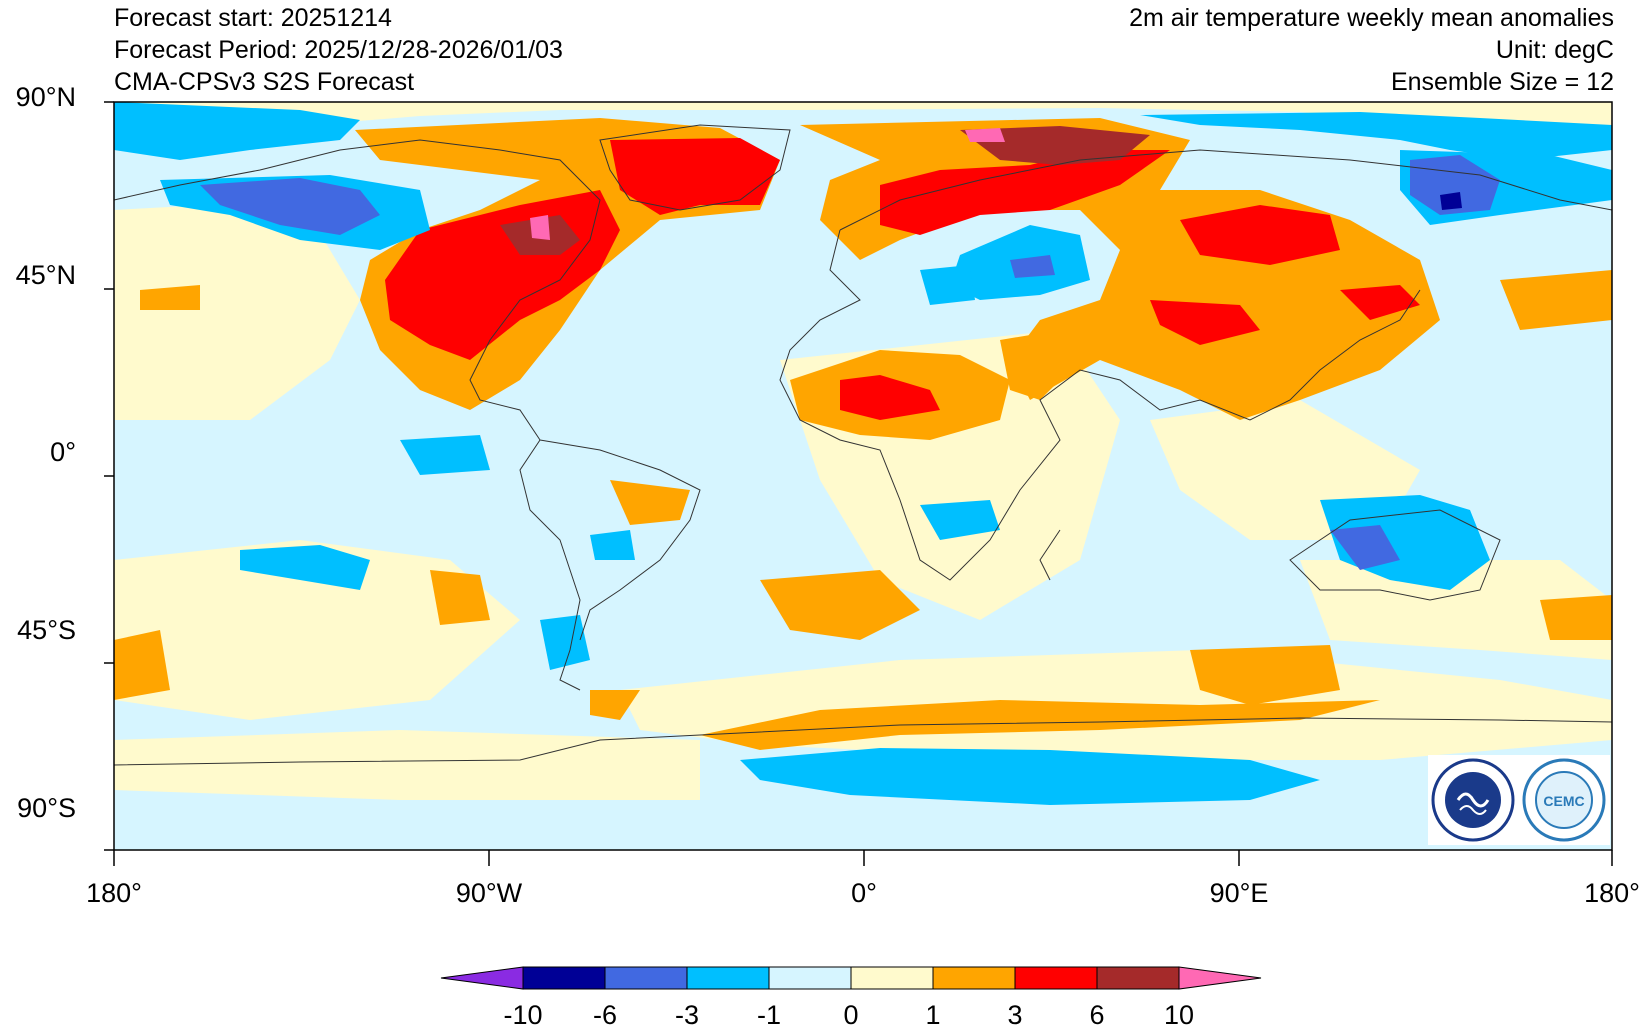  I want to click on lat-label-45s: 45°S, so click(46, 630).